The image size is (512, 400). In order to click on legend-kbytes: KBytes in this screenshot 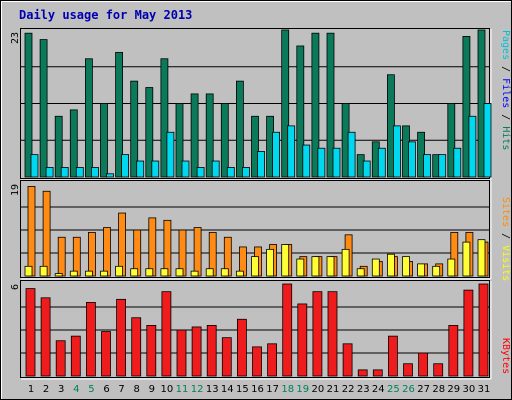, I will do `click(505, 356)`.